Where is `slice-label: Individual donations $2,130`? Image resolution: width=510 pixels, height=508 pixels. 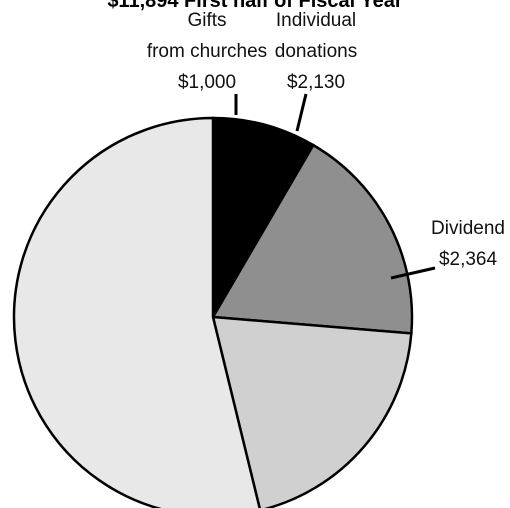 slice-label: Individual donations $2,130 is located at coordinates (316, 51).